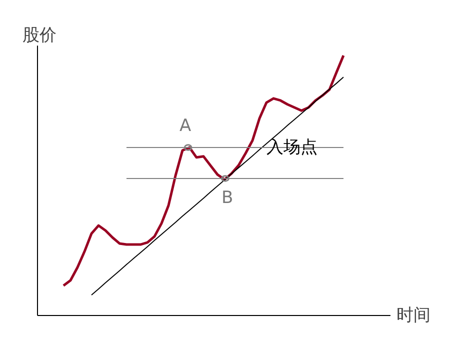 This screenshot has height=345, width=457. Describe the element at coordinates (185, 126) in the screenshot. I see `annotation: A` at that location.